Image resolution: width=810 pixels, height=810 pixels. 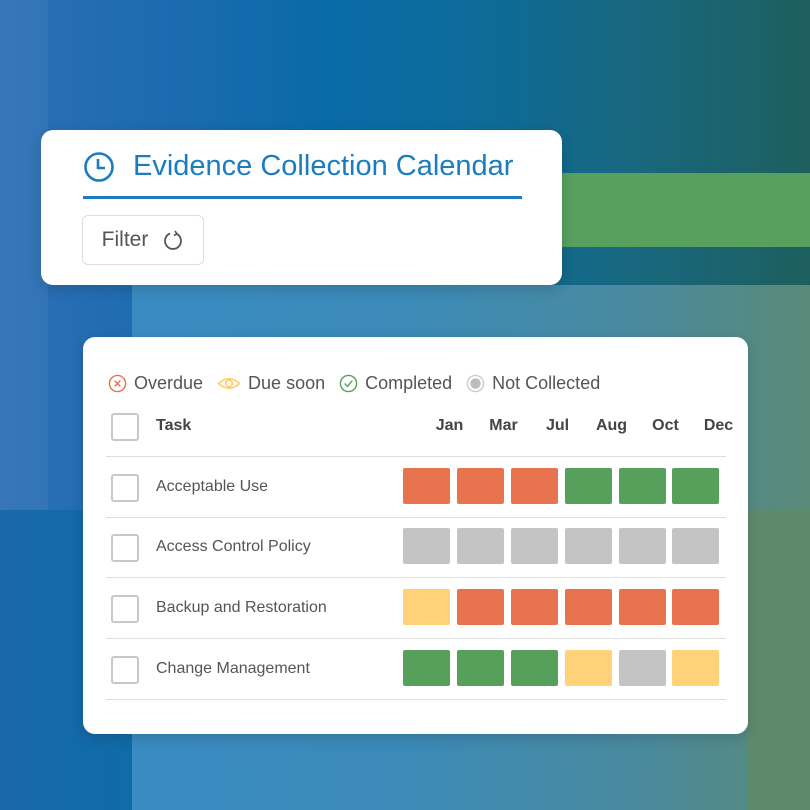 What do you see at coordinates (682, 210) in the screenshot?
I see `decorative-green-bar` at bounding box center [682, 210].